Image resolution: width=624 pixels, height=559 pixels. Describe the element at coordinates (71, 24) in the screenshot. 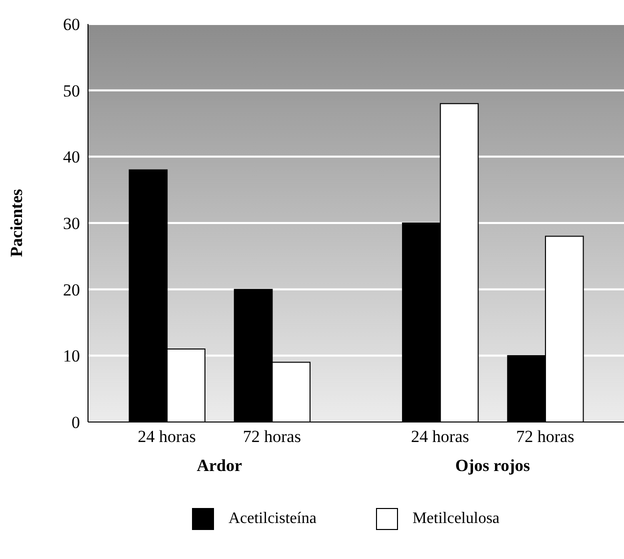

I see `y-tick-label: 60` at that location.